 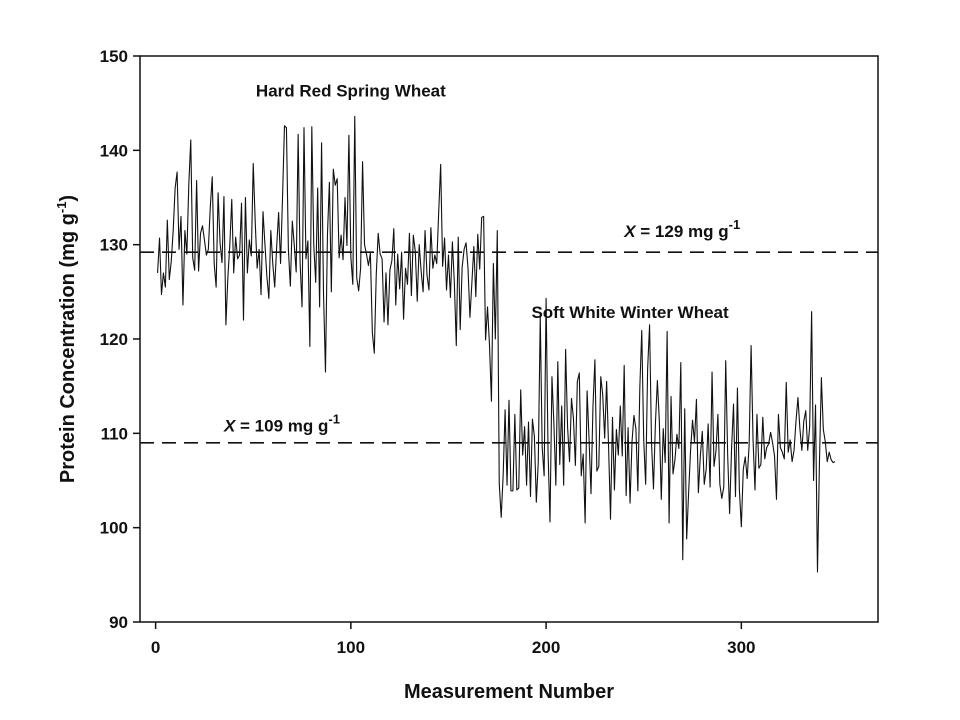 I want to click on annotation-hrs: Hard Red Spring Wheat, so click(x=351, y=91).